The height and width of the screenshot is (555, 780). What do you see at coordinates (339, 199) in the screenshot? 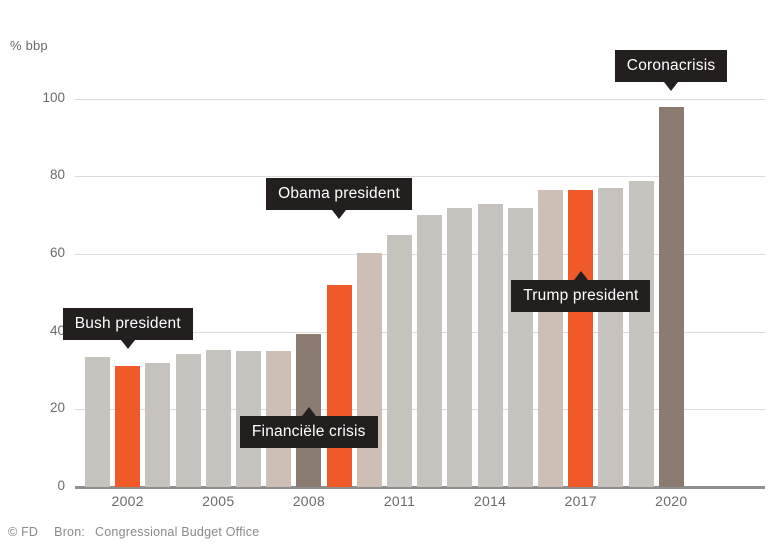
I see `annotation-callout: Obama president` at bounding box center [339, 199].